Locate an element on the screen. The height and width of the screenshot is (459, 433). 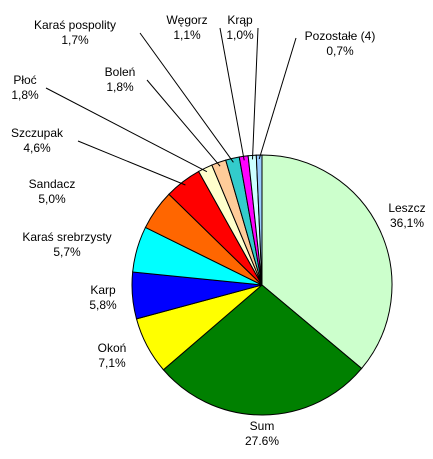
slice-value-label: 1,0% is located at coordinates (240, 35).